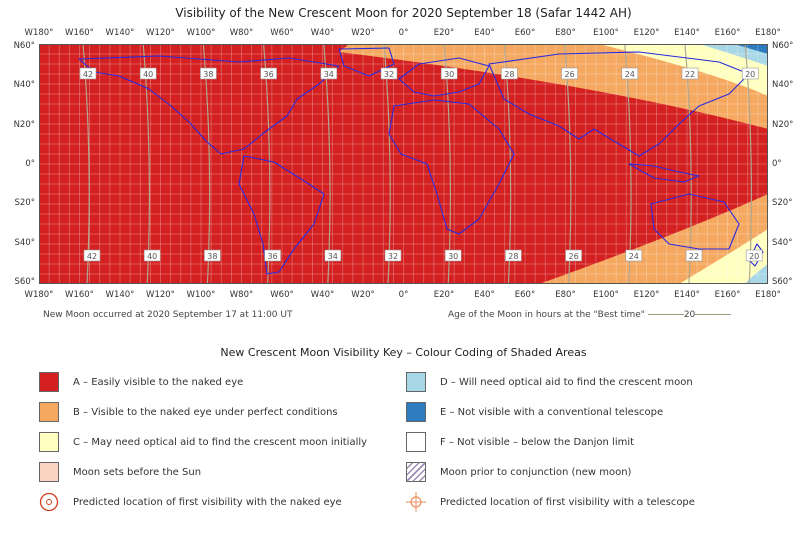 This screenshot has height=533, width=807. I want to click on age-label: 38, so click(208, 73).